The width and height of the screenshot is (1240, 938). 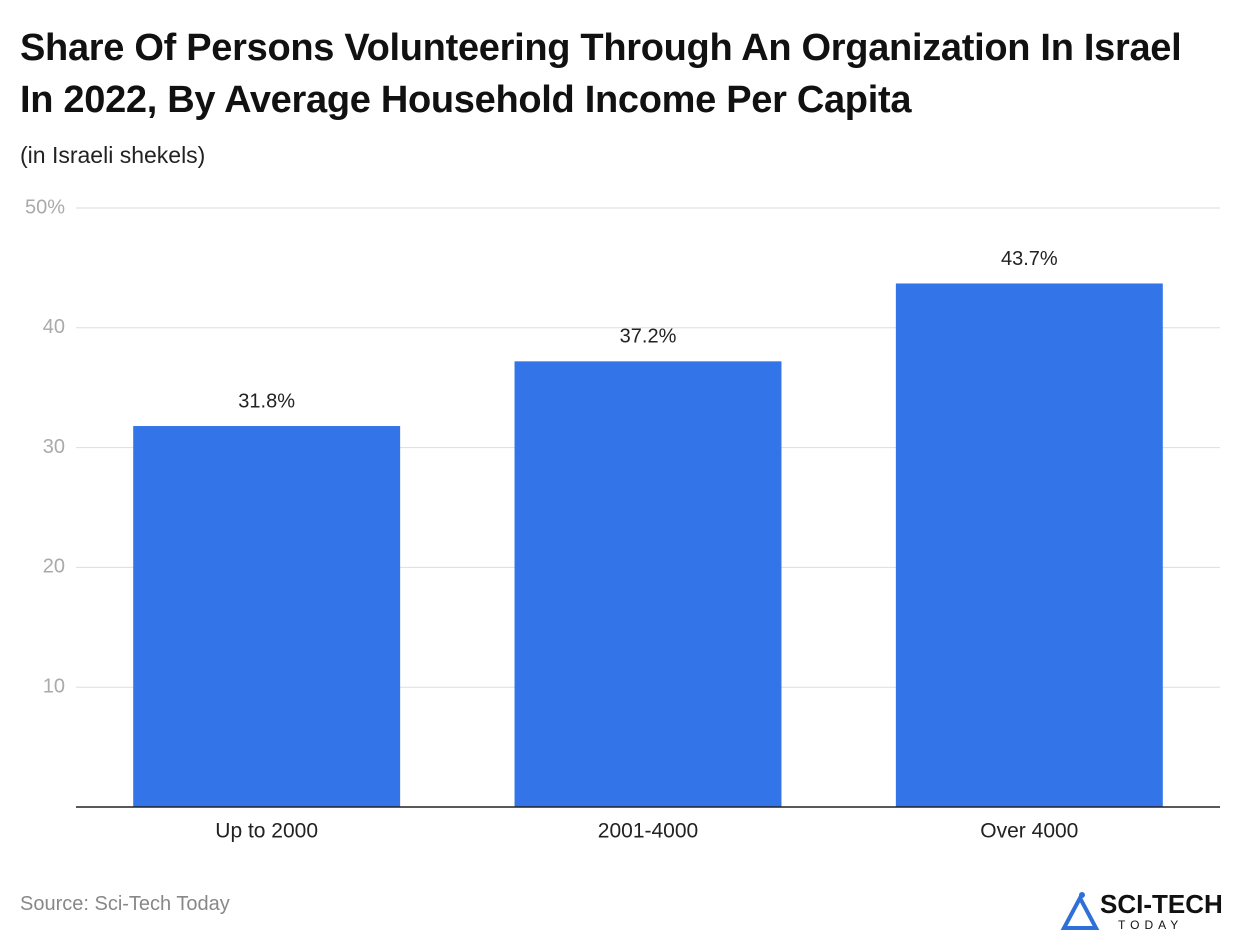 What do you see at coordinates (266, 831) in the screenshot?
I see `x-tick-label: Up to 2000` at bounding box center [266, 831].